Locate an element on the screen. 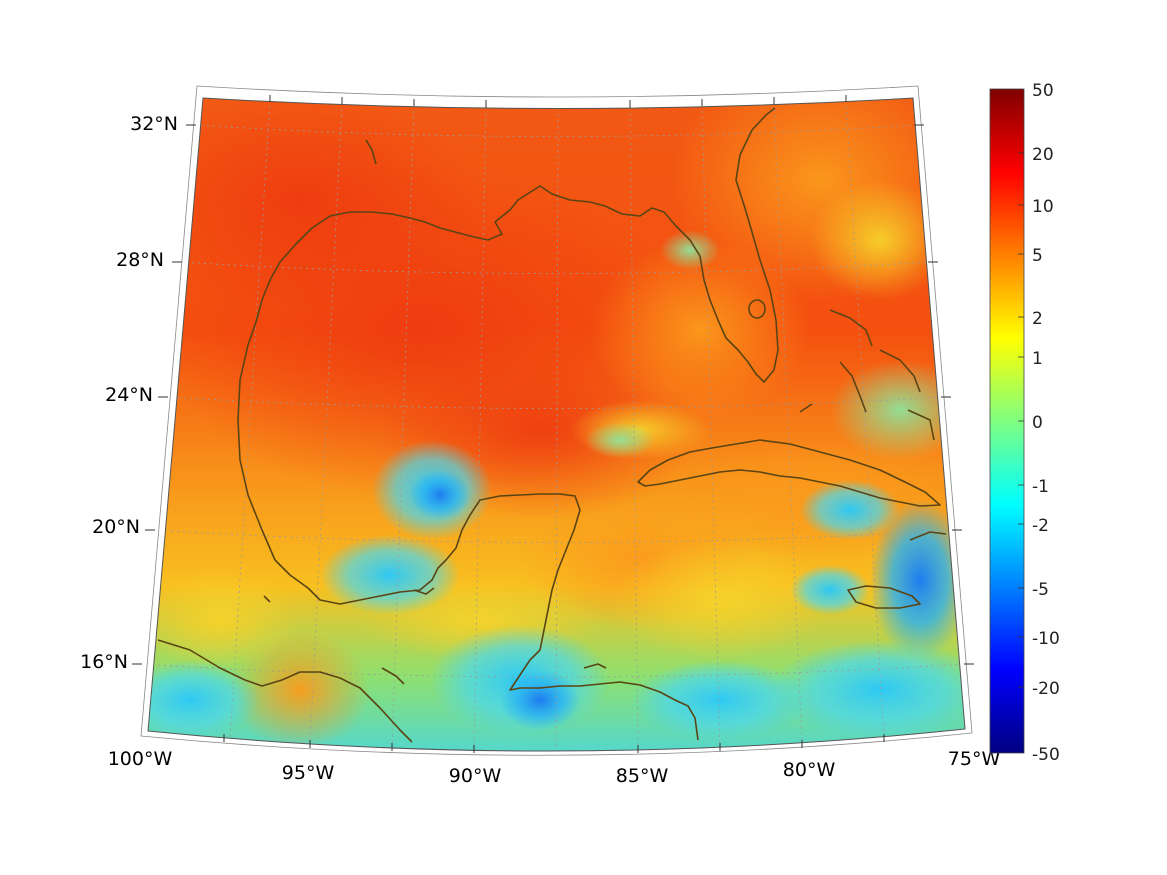 The width and height of the screenshot is (1167, 875). colorbar-label-5: 5 is located at coordinates (1037, 256).